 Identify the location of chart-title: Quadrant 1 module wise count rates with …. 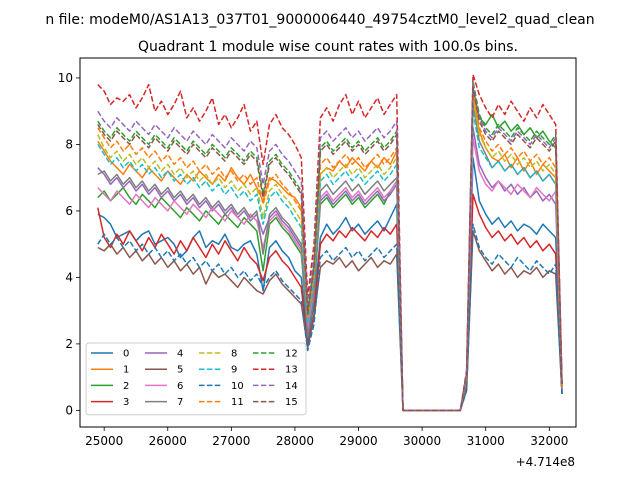
(328, 47).